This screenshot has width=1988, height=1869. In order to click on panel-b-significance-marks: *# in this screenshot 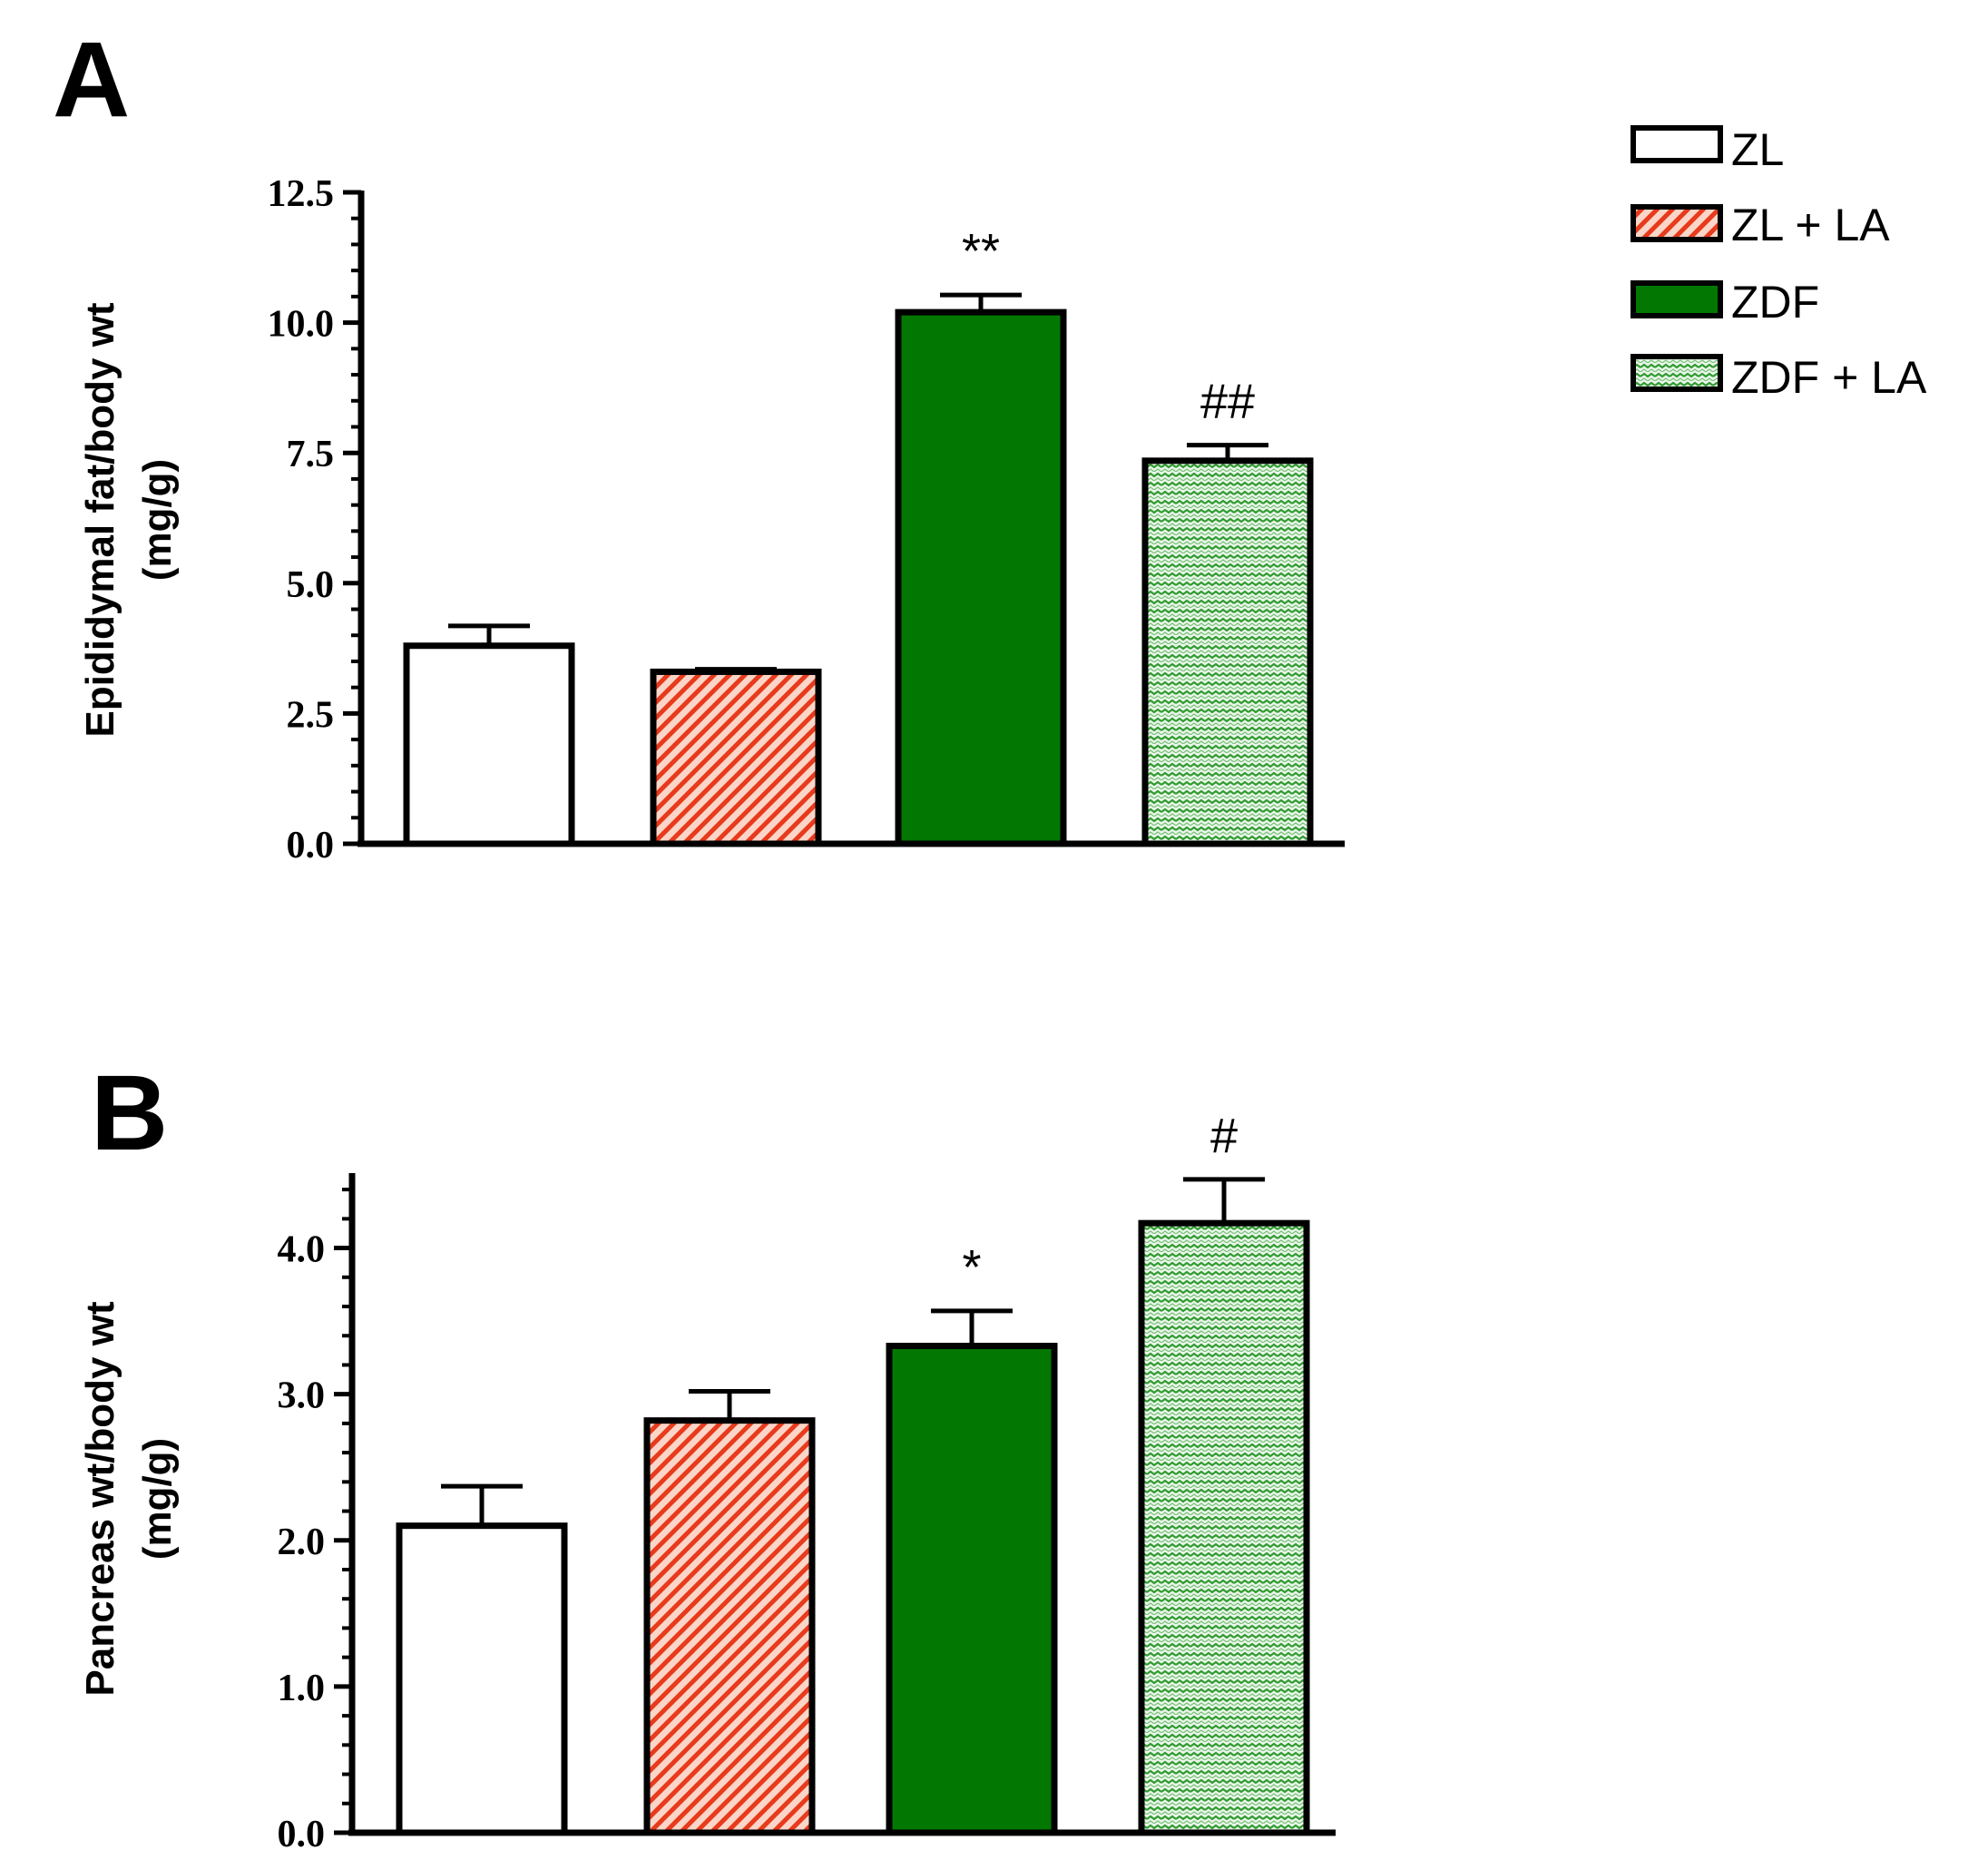, I will do `click(1100, 1202)`.